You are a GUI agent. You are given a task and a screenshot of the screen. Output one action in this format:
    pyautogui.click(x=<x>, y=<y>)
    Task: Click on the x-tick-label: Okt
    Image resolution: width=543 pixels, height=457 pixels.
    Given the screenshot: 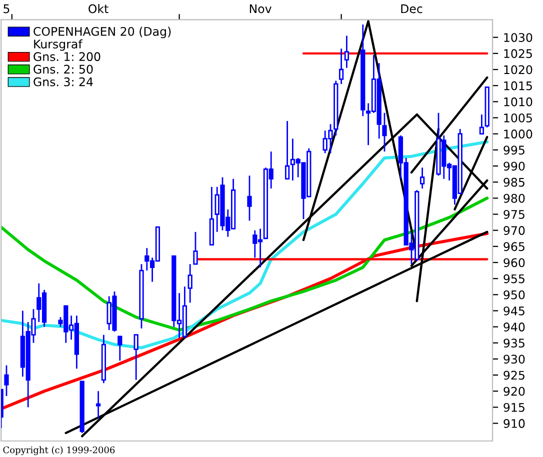 What is the action you would take?
    pyautogui.click(x=98, y=9)
    